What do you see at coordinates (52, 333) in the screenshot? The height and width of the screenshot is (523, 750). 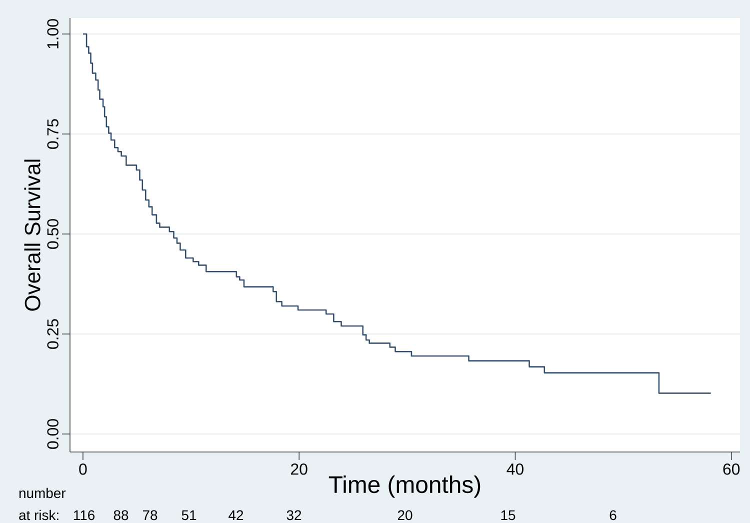 I see `y-tick-label: 0.25` at bounding box center [52, 333].